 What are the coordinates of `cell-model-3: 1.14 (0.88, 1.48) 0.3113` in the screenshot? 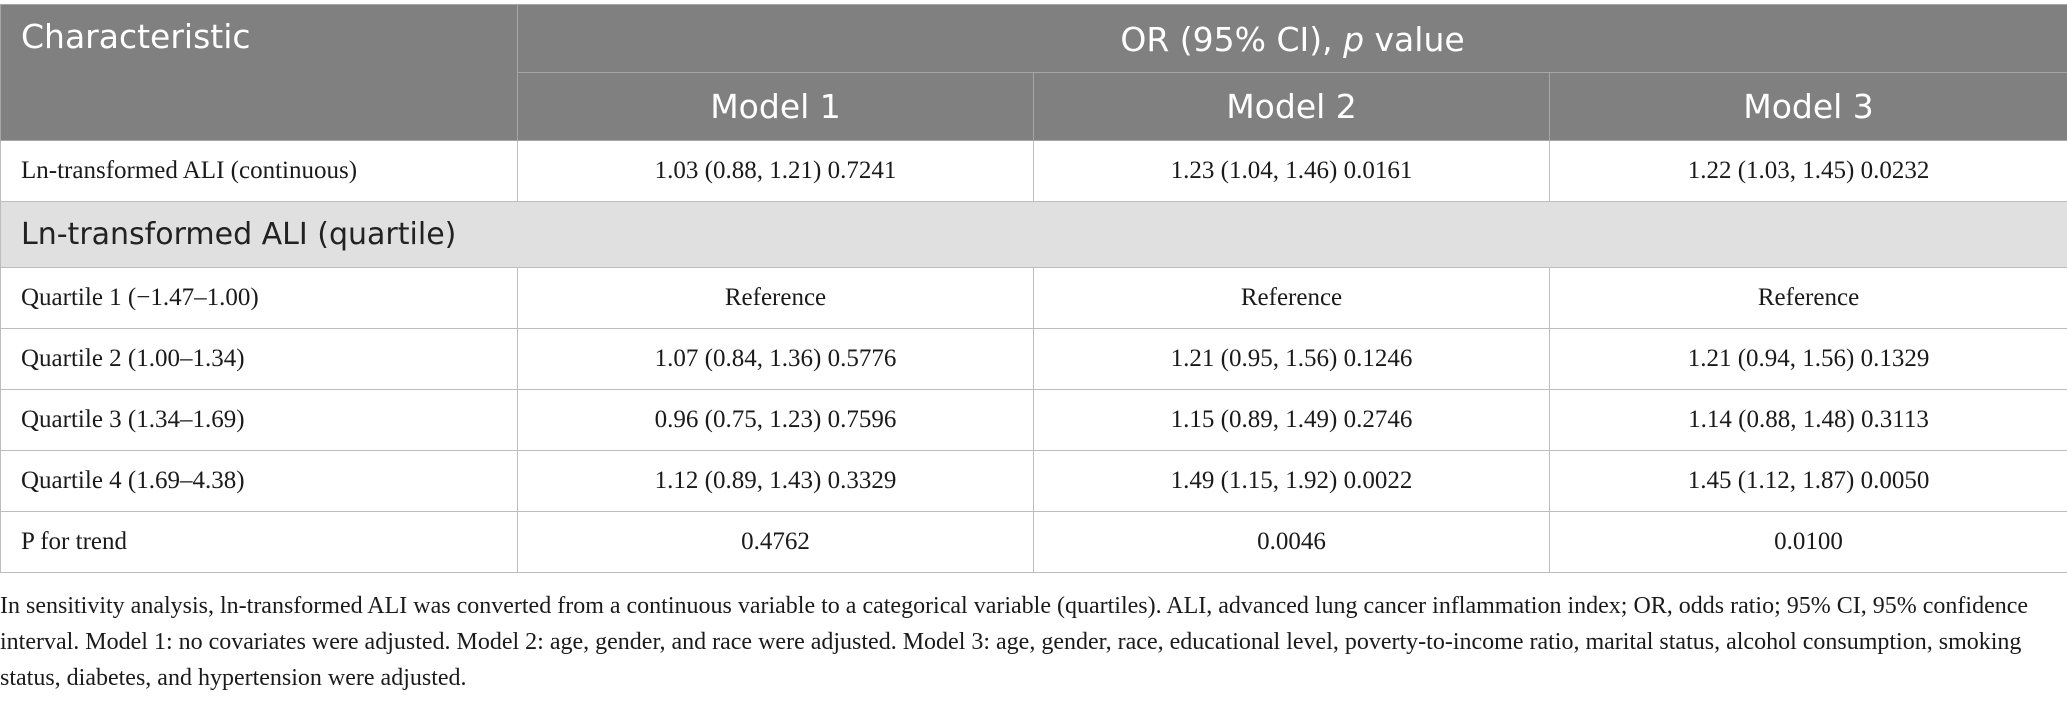 It's located at (1807, 420).